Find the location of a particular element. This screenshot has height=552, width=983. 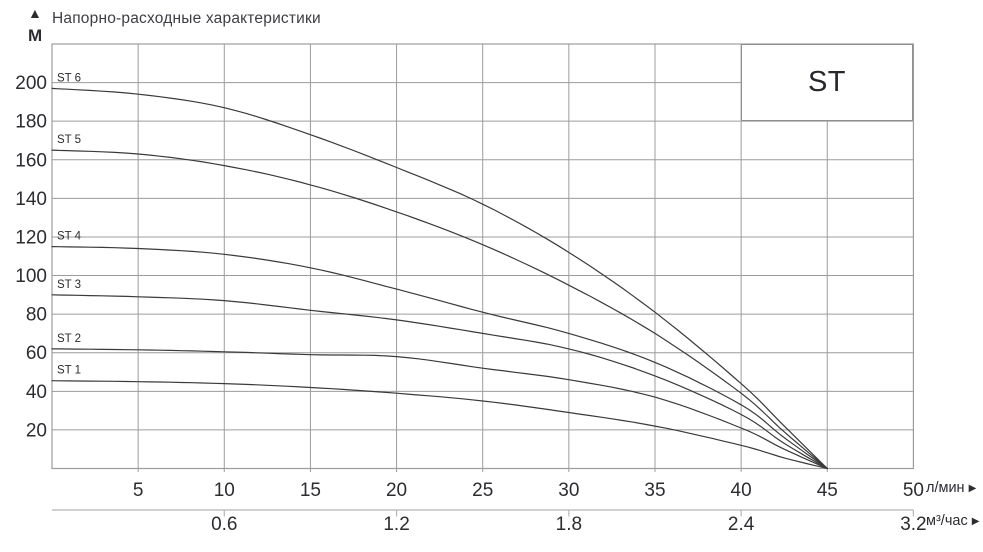

curve-label: ST 3 is located at coordinates (69, 285).